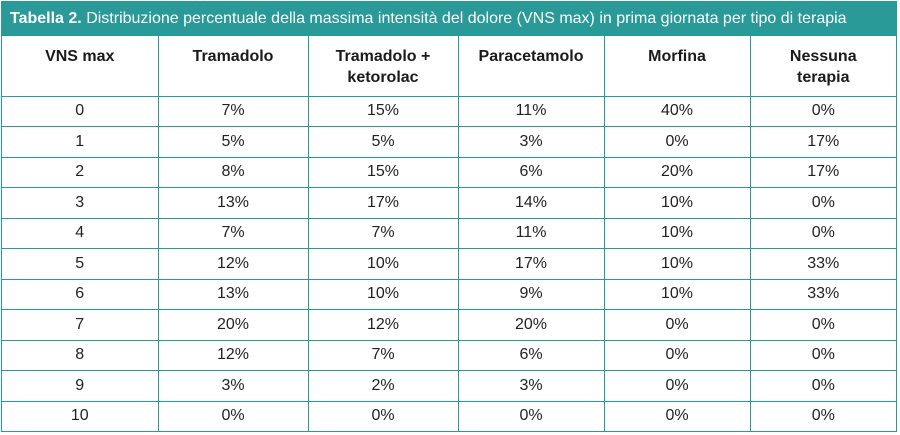 The height and width of the screenshot is (435, 900). What do you see at coordinates (80, 233) in the screenshot?
I see `cell-vns-max: 4` at bounding box center [80, 233].